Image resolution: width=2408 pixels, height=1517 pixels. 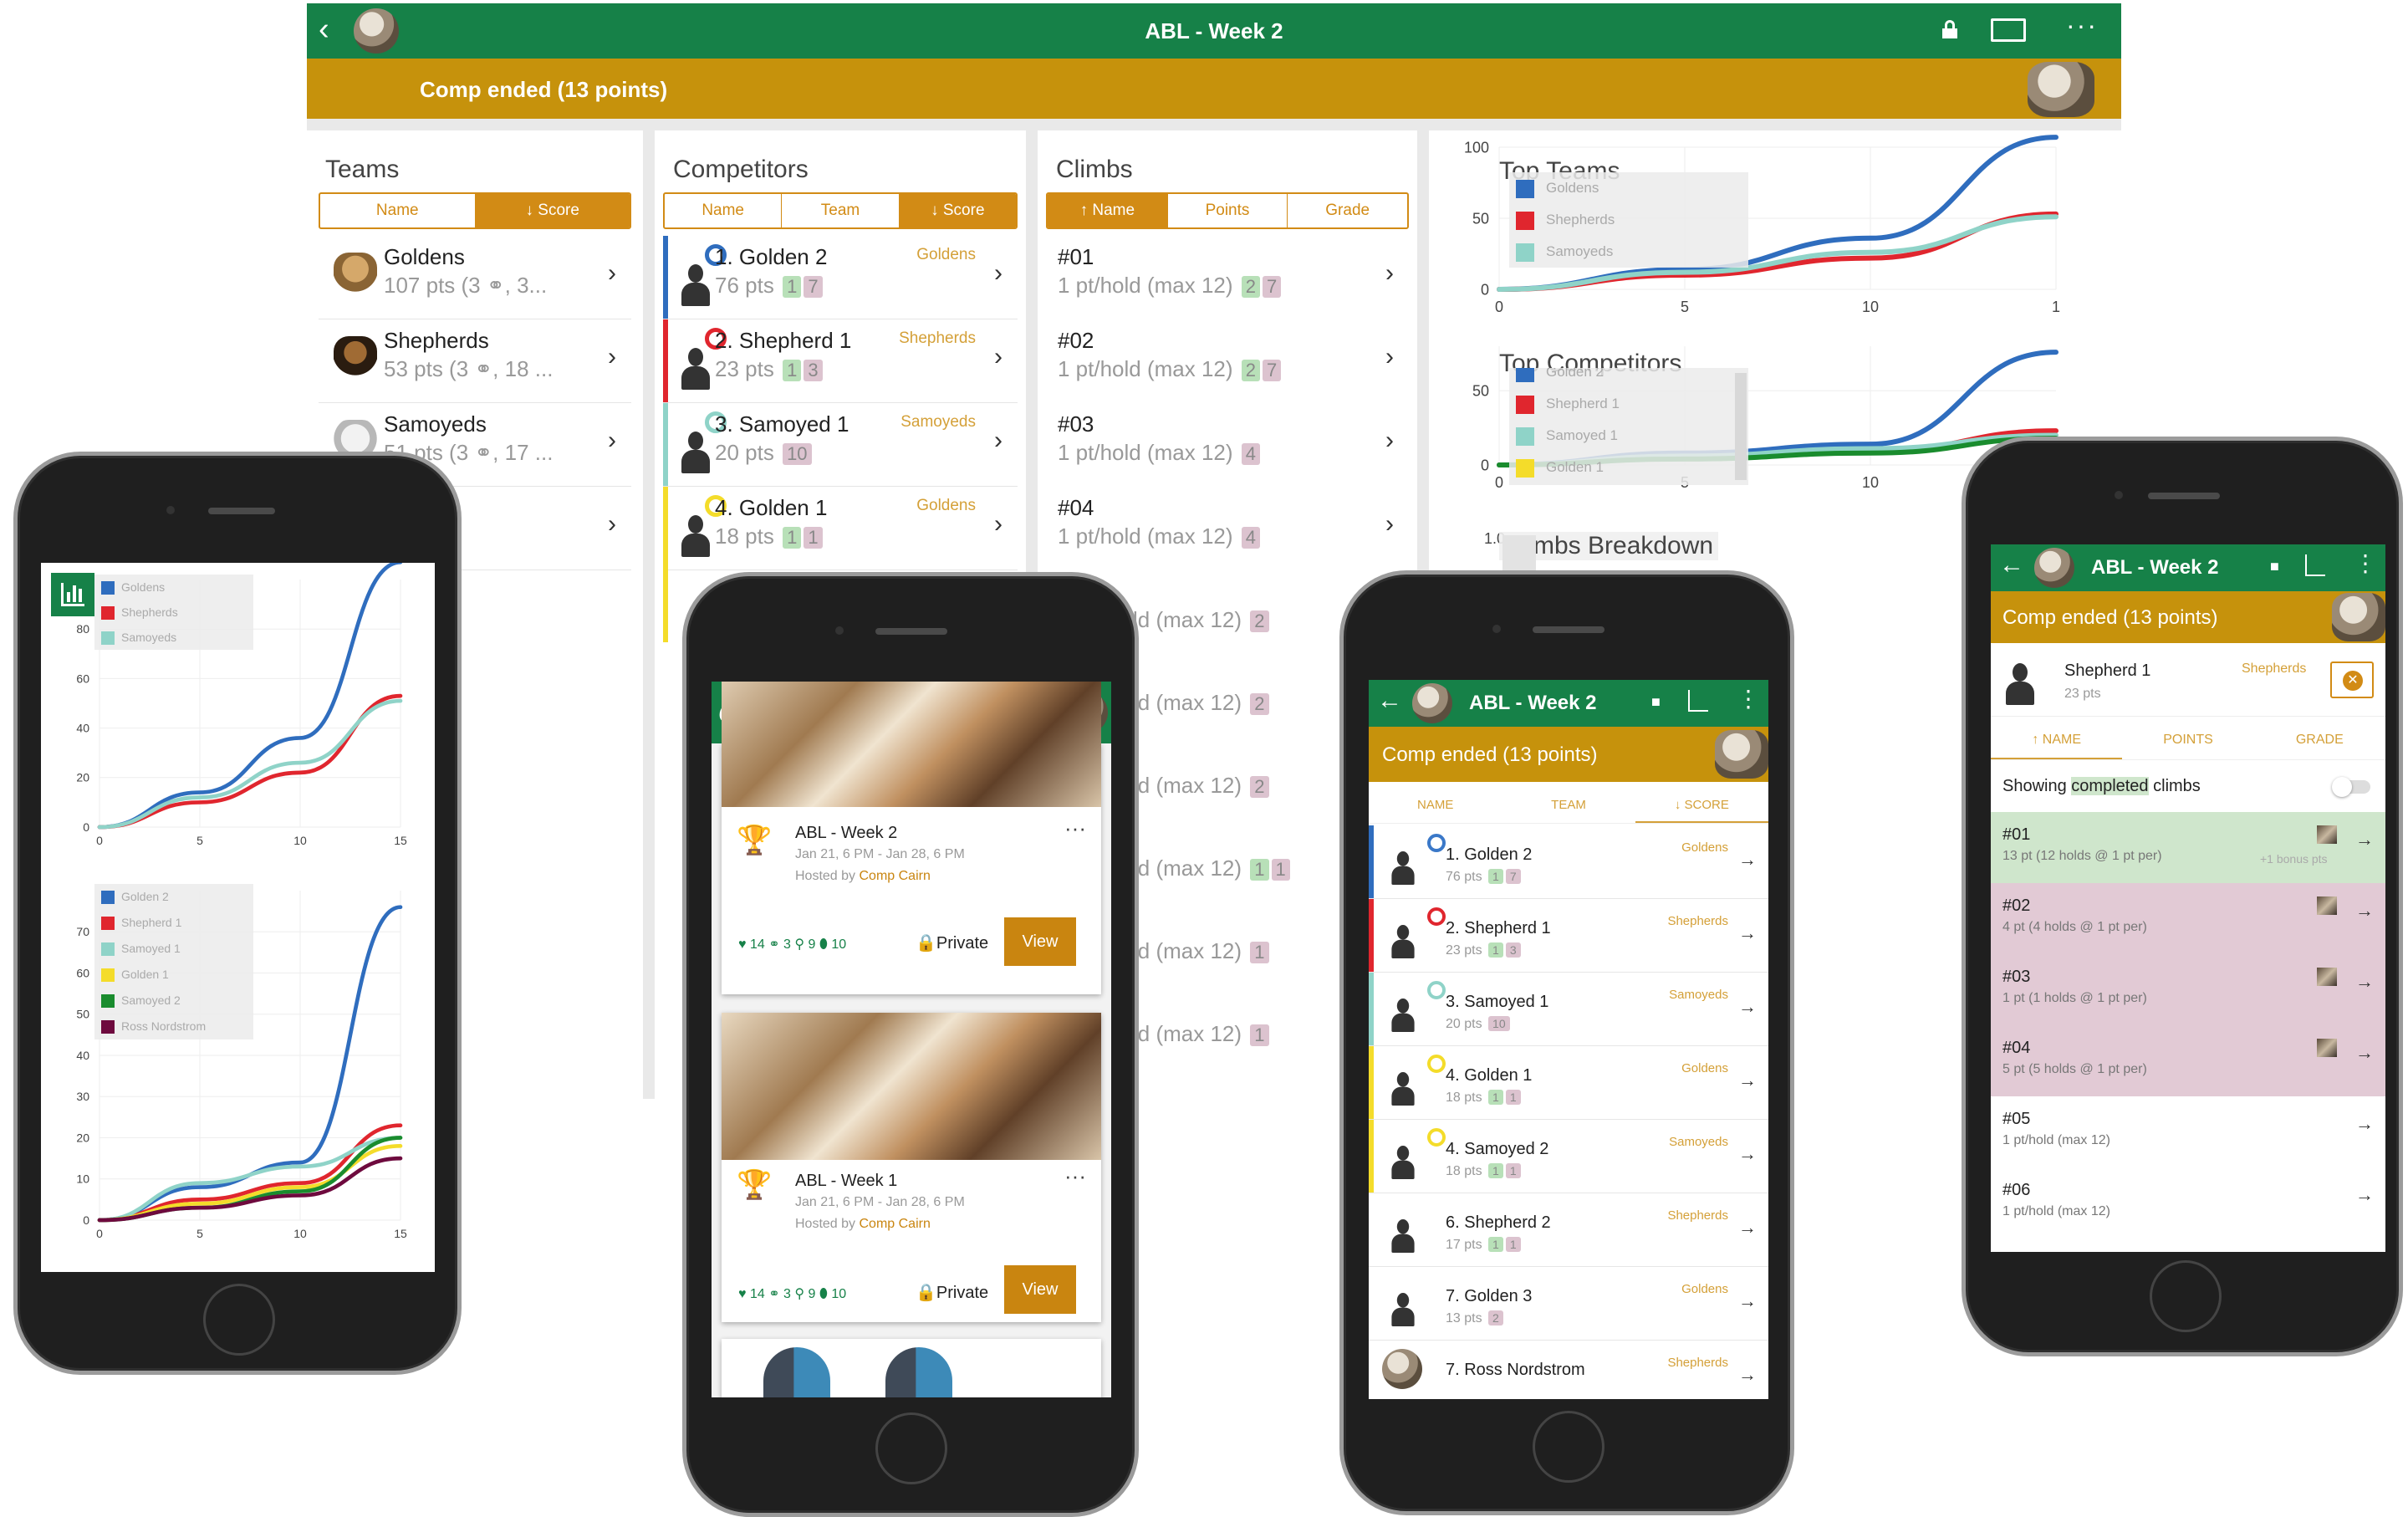 I want to click on monitor-icon, so click(x=2008, y=30).